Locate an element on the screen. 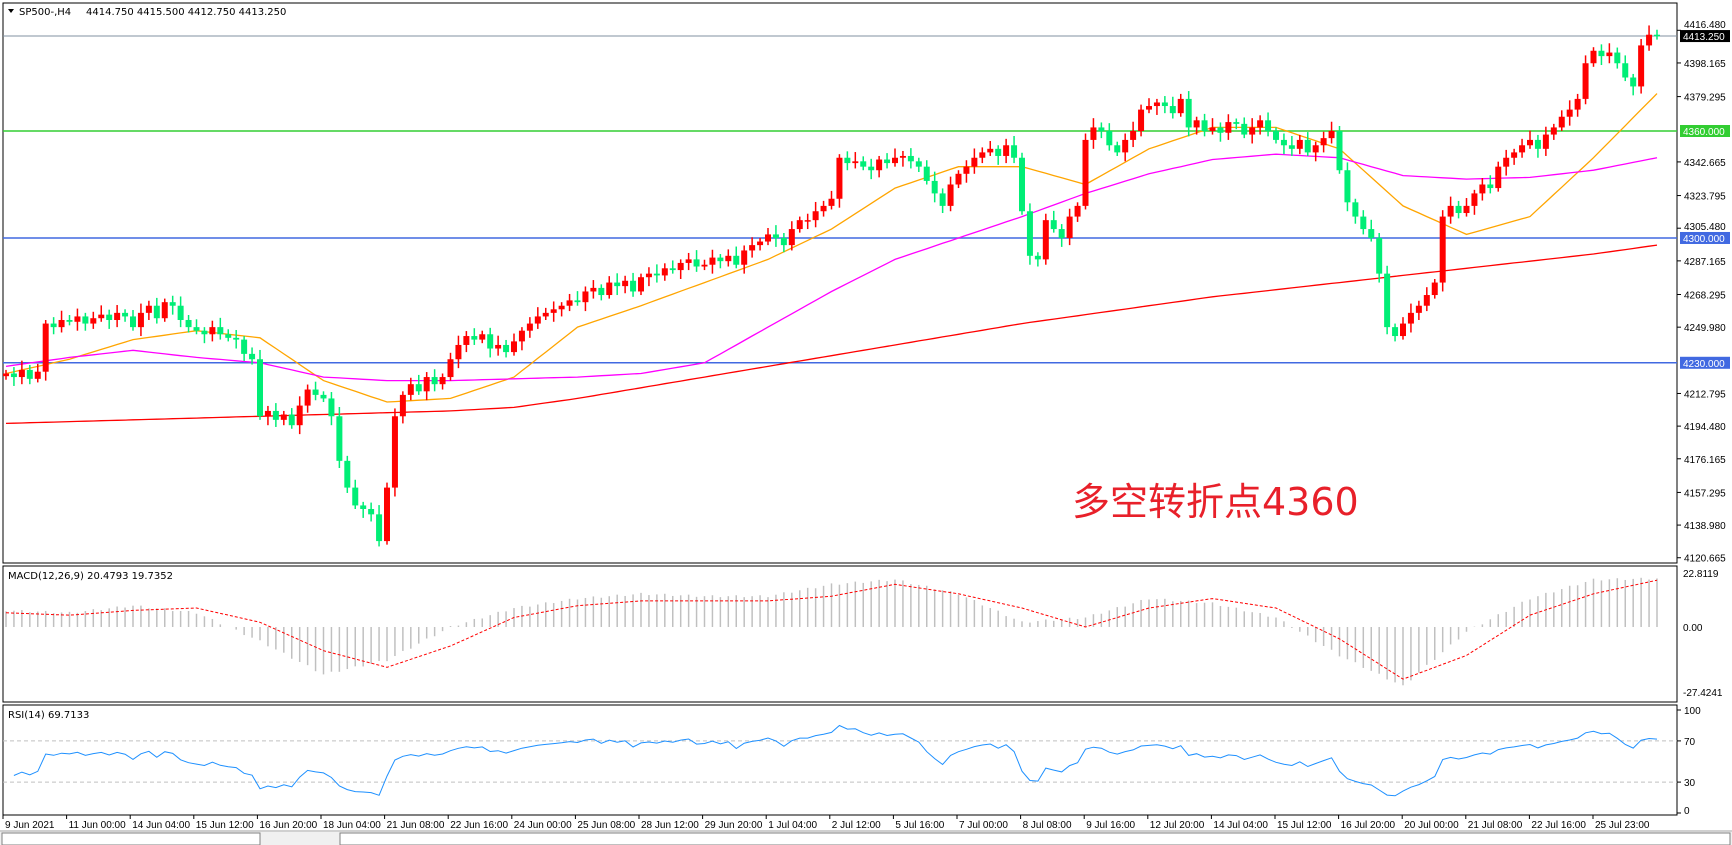 The width and height of the screenshot is (1732, 845). rsi-panel is located at coordinates (840, 760).